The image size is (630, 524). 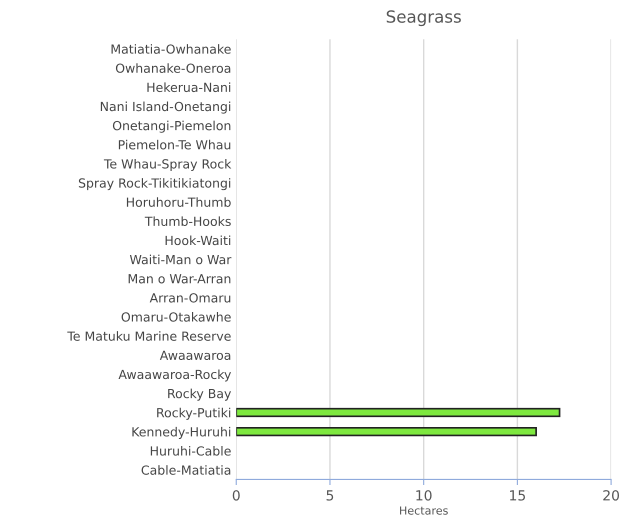 What do you see at coordinates (175, 375) in the screenshot?
I see `y-tick-label: Awaawaroa-Rocky` at bounding box center [175, 375].